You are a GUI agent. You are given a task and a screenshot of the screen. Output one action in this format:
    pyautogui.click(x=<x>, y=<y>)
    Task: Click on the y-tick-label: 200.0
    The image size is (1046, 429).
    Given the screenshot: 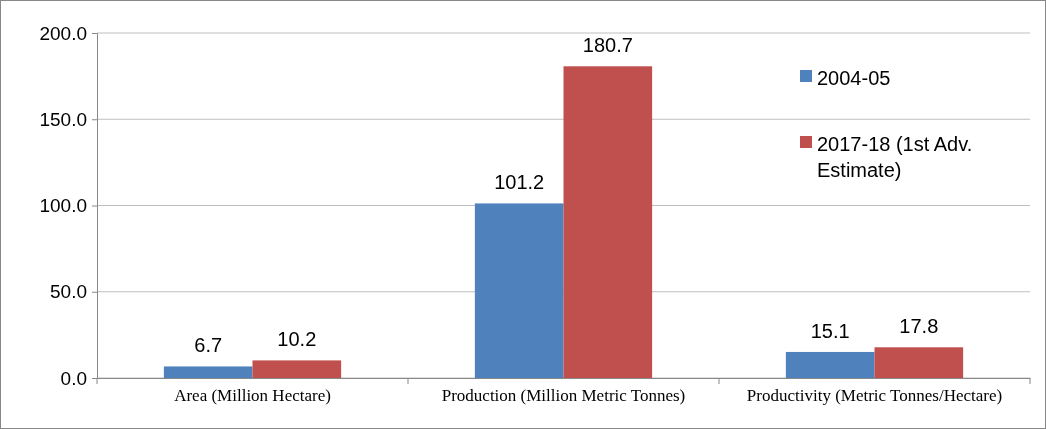 What is the action you would take?
    pyautogui.click(x=63, y=33)
    